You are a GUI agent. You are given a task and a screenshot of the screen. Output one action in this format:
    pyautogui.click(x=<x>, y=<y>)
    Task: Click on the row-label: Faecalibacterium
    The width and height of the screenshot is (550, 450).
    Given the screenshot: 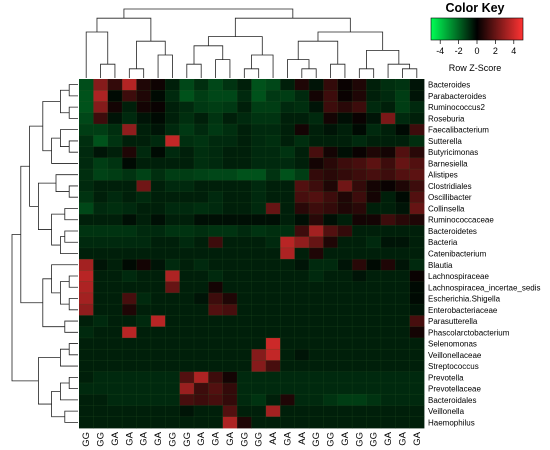 What is the action you would take?
    pyautogui.click(x=458, y=130)
    